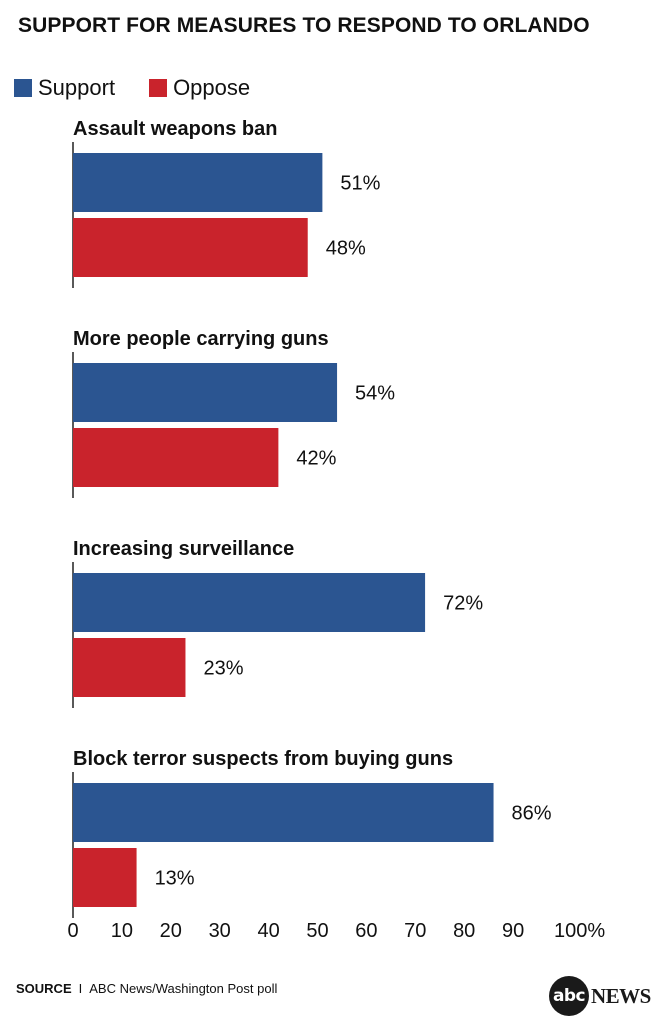 The width and height of the screenshot is (660, 1031). Describe the element at coordinates (183, 988) in the screenshot. I see `source-text: ABC News/Washington Post poll` at that location.